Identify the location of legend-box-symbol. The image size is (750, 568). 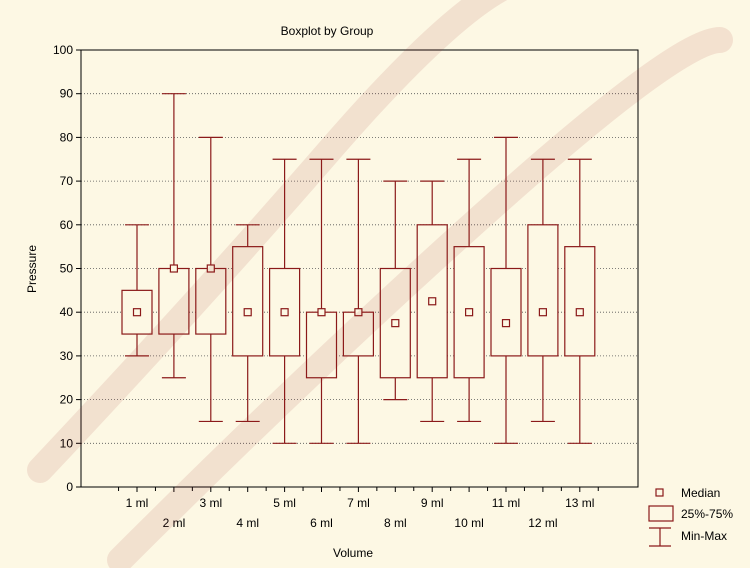
(661, 513).